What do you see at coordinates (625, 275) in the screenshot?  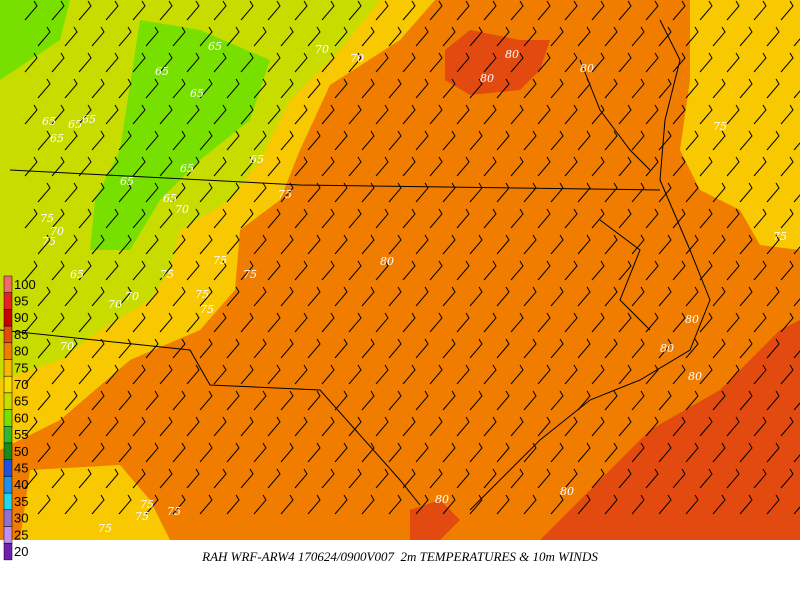 I see `coastline` at bounding box center [625, 275].